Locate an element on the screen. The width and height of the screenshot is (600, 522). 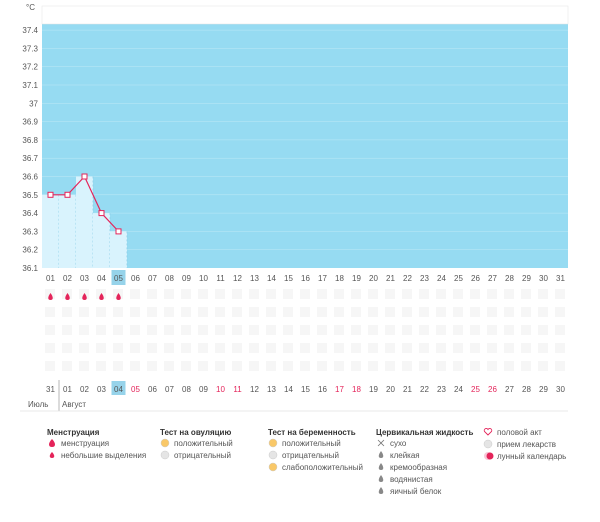
cycle-day-label: 30 is located at coordinates (543, 278).